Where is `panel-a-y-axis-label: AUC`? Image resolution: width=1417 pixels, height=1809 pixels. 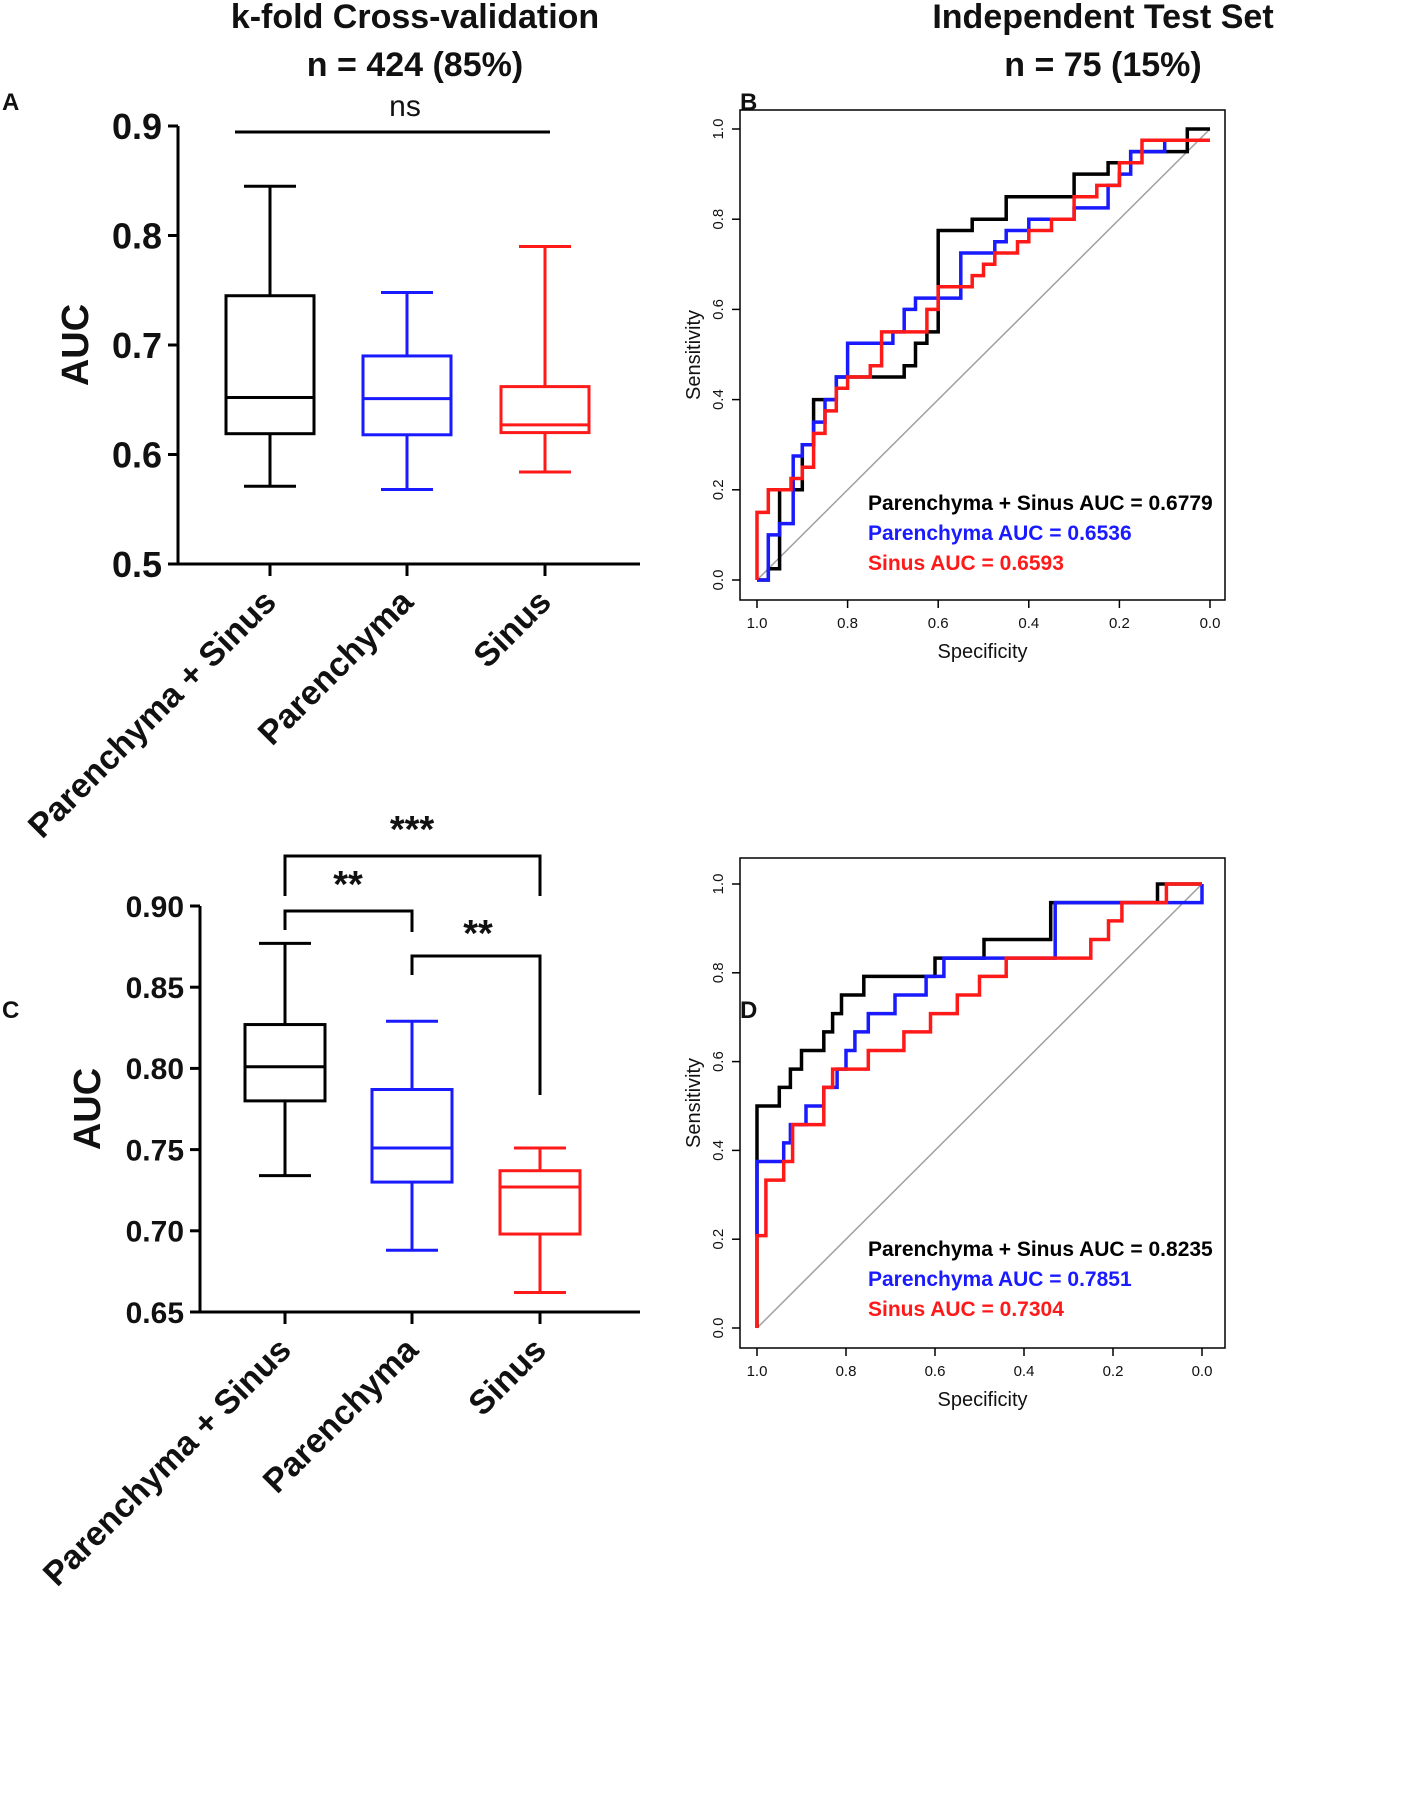 panel-a-y-axis-label: AUC is located at coordinates (76, 345).